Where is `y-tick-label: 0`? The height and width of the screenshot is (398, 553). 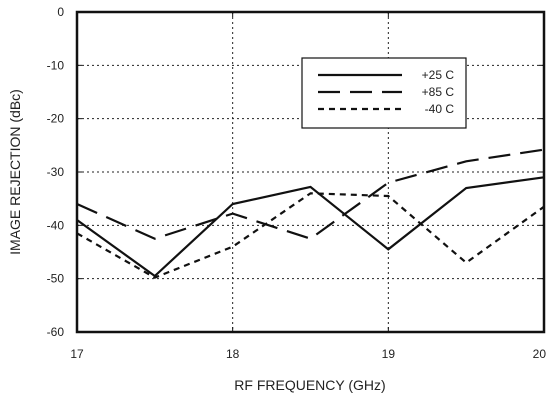
y-tick-label: 0 is located at coordinates (60, 12).